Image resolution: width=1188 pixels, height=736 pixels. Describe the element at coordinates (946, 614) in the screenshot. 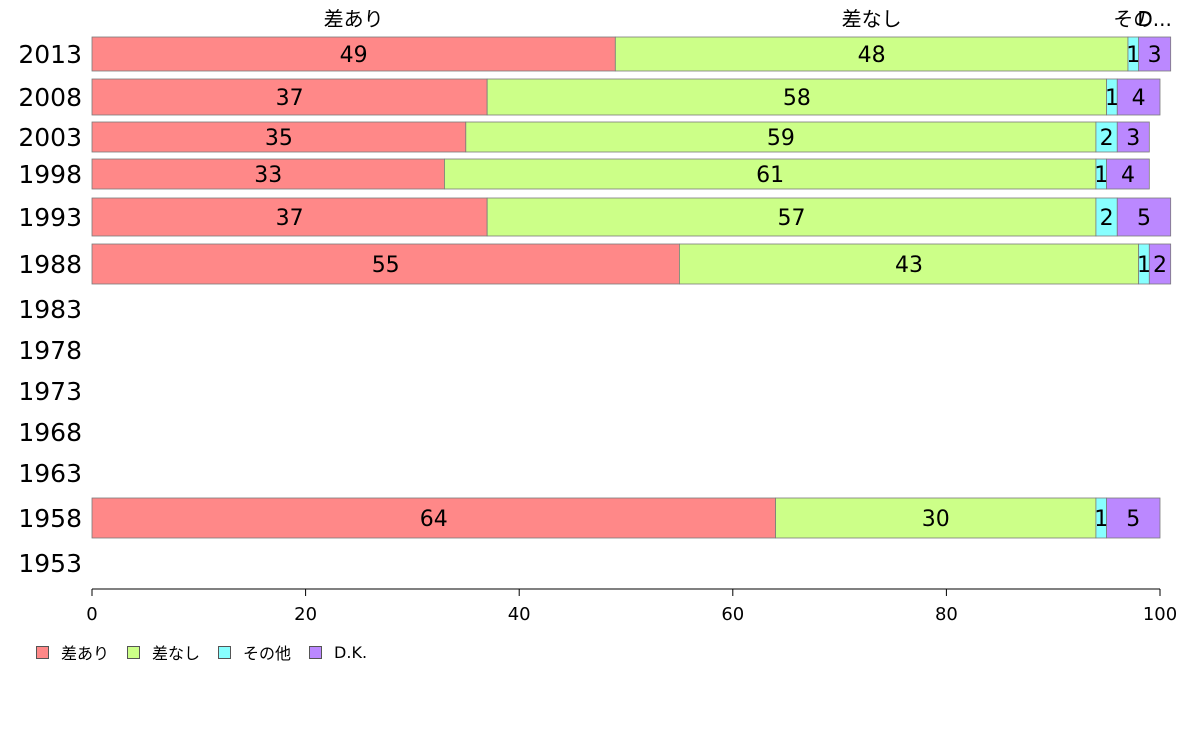

I see `x-tick-label: 80` at that location.